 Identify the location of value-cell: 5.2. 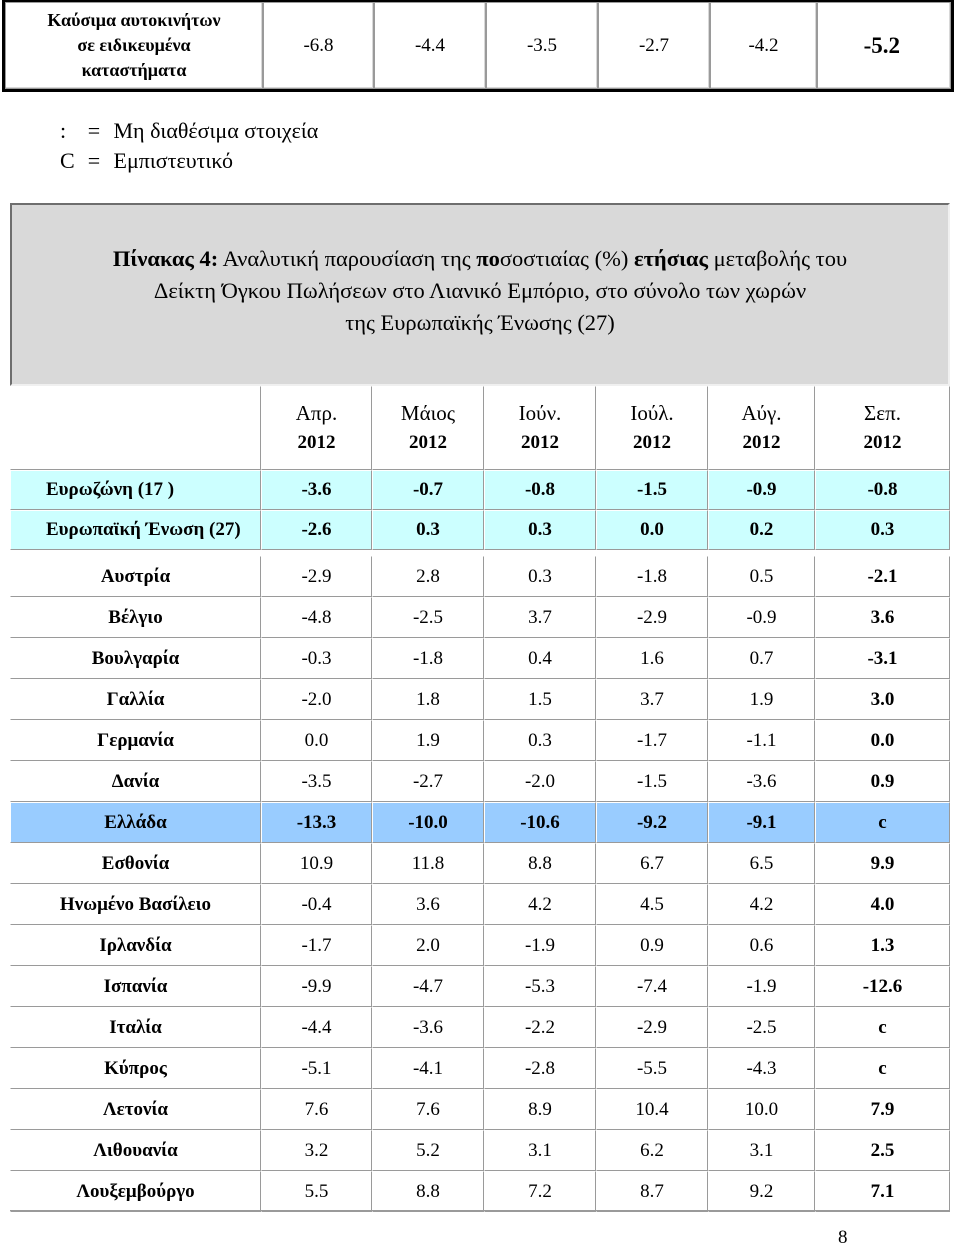
(428, 1150).